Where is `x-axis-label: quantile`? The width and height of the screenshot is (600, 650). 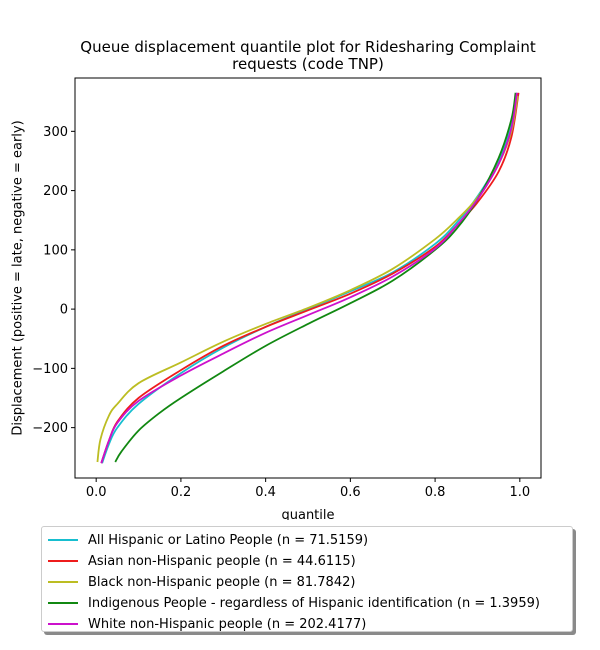 x-axis-label: quantile is located at coordinates (307, 514).